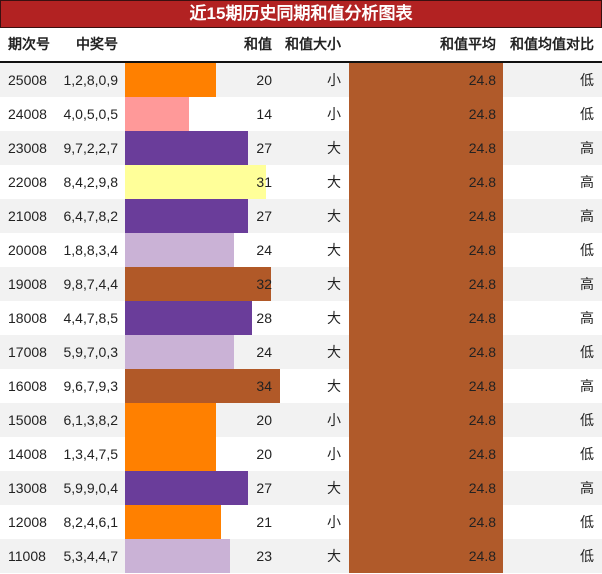 The width and height of the screenshot is (602, 574). Describe the element at coordinates (91, 420) in the screenshot. I see `winning-numbers-cell: 6,1,3,8,2` at that location.